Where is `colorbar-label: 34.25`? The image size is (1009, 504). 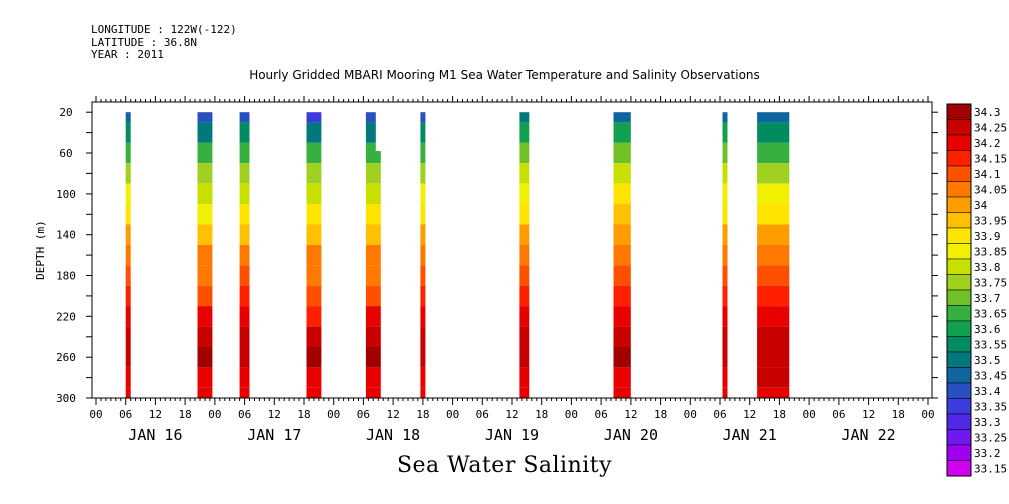
colorbar-label: 34.25 is located at coordinates (990, 128).